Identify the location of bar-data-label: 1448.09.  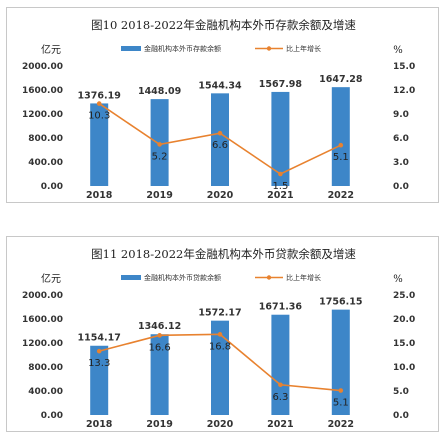
(159, 91).